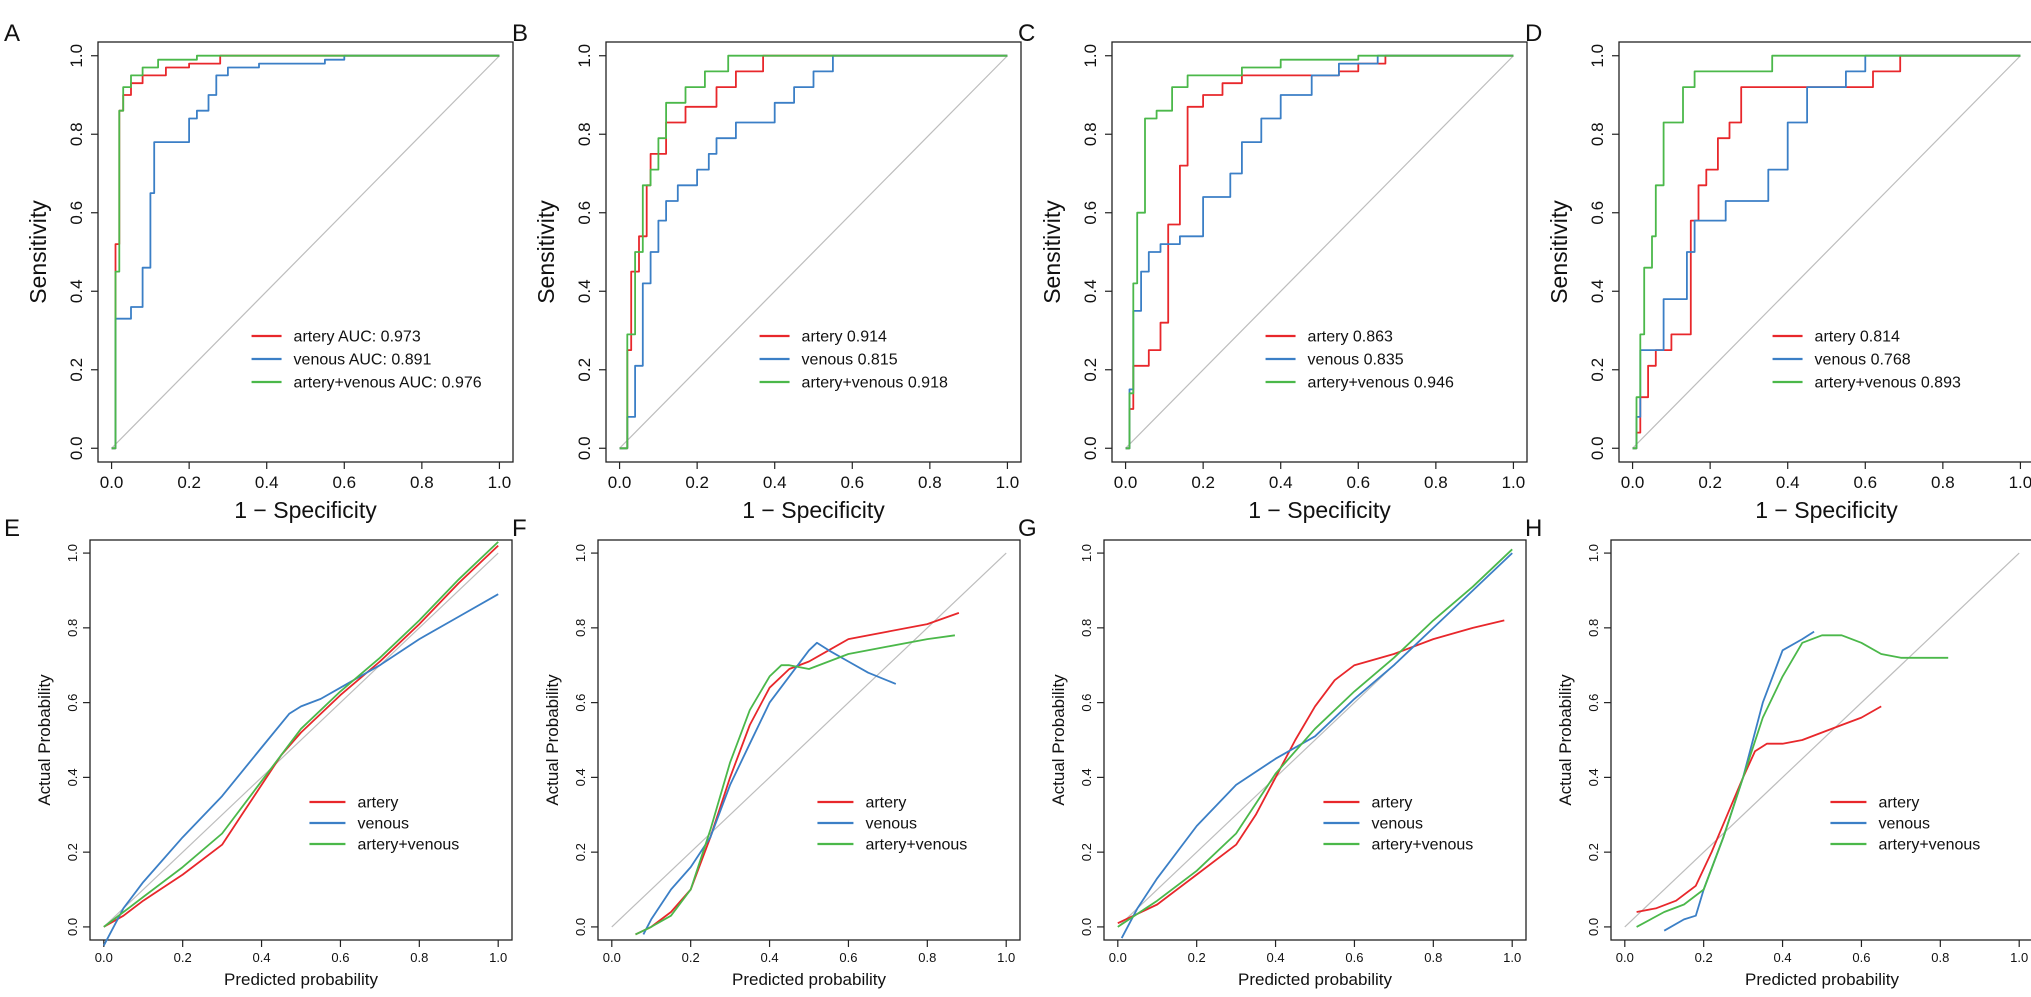  I want to click on legend-label: venous 0.768, so click(1863, 360).